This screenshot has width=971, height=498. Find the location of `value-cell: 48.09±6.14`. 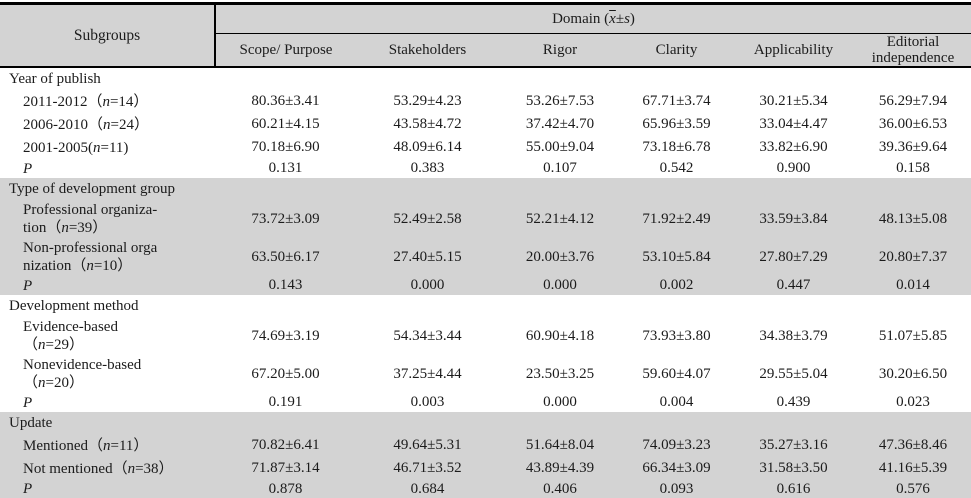

value-cell: 48.09±6.14 is located at coordinates (427, 147).